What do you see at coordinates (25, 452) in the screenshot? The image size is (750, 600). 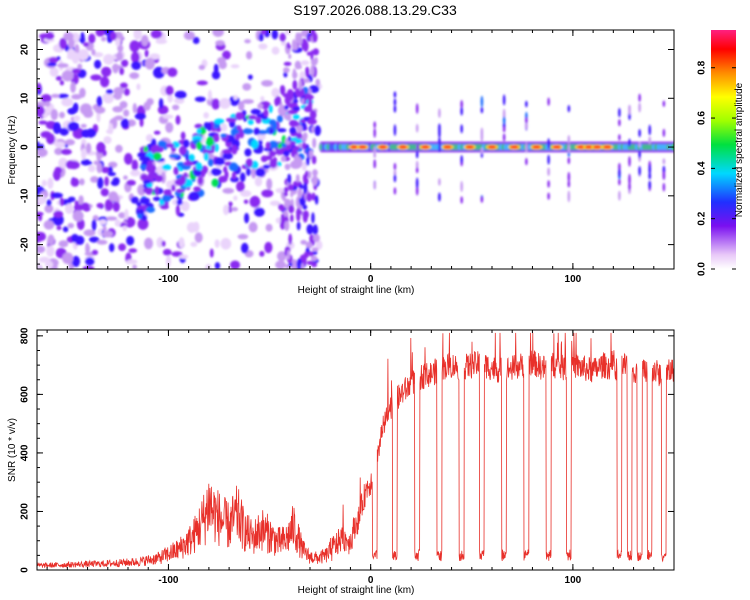 I see `snr-ytick-label: 400` at bounding box center [25, 452].